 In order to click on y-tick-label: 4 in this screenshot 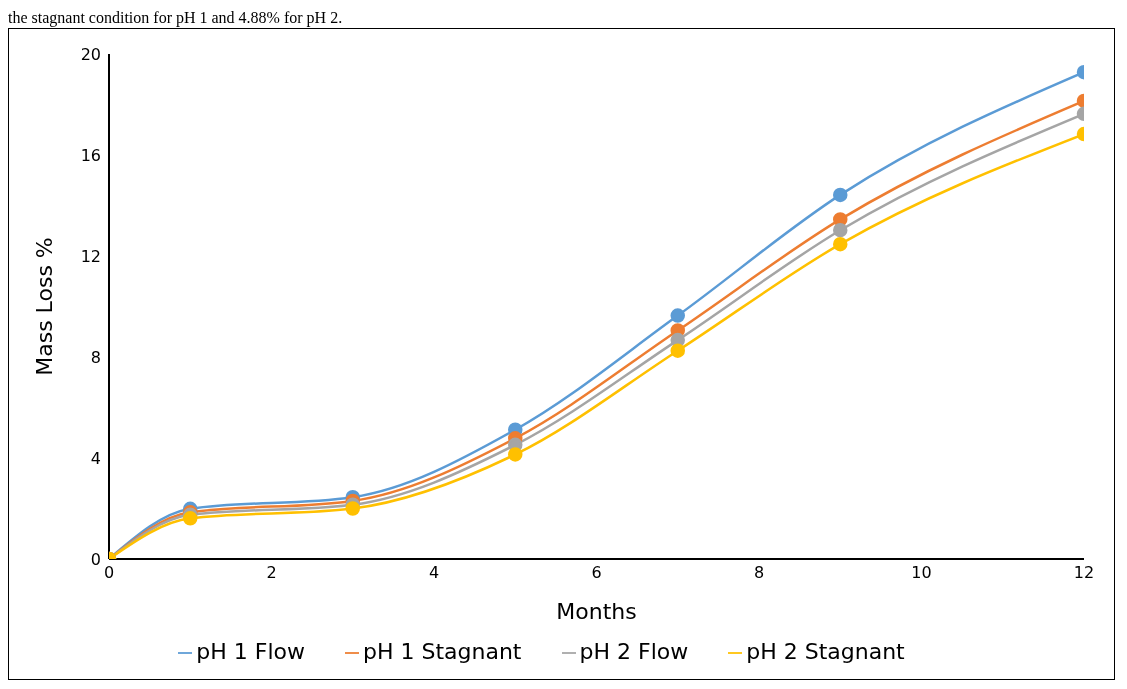, I will do `click(95, 458)`.